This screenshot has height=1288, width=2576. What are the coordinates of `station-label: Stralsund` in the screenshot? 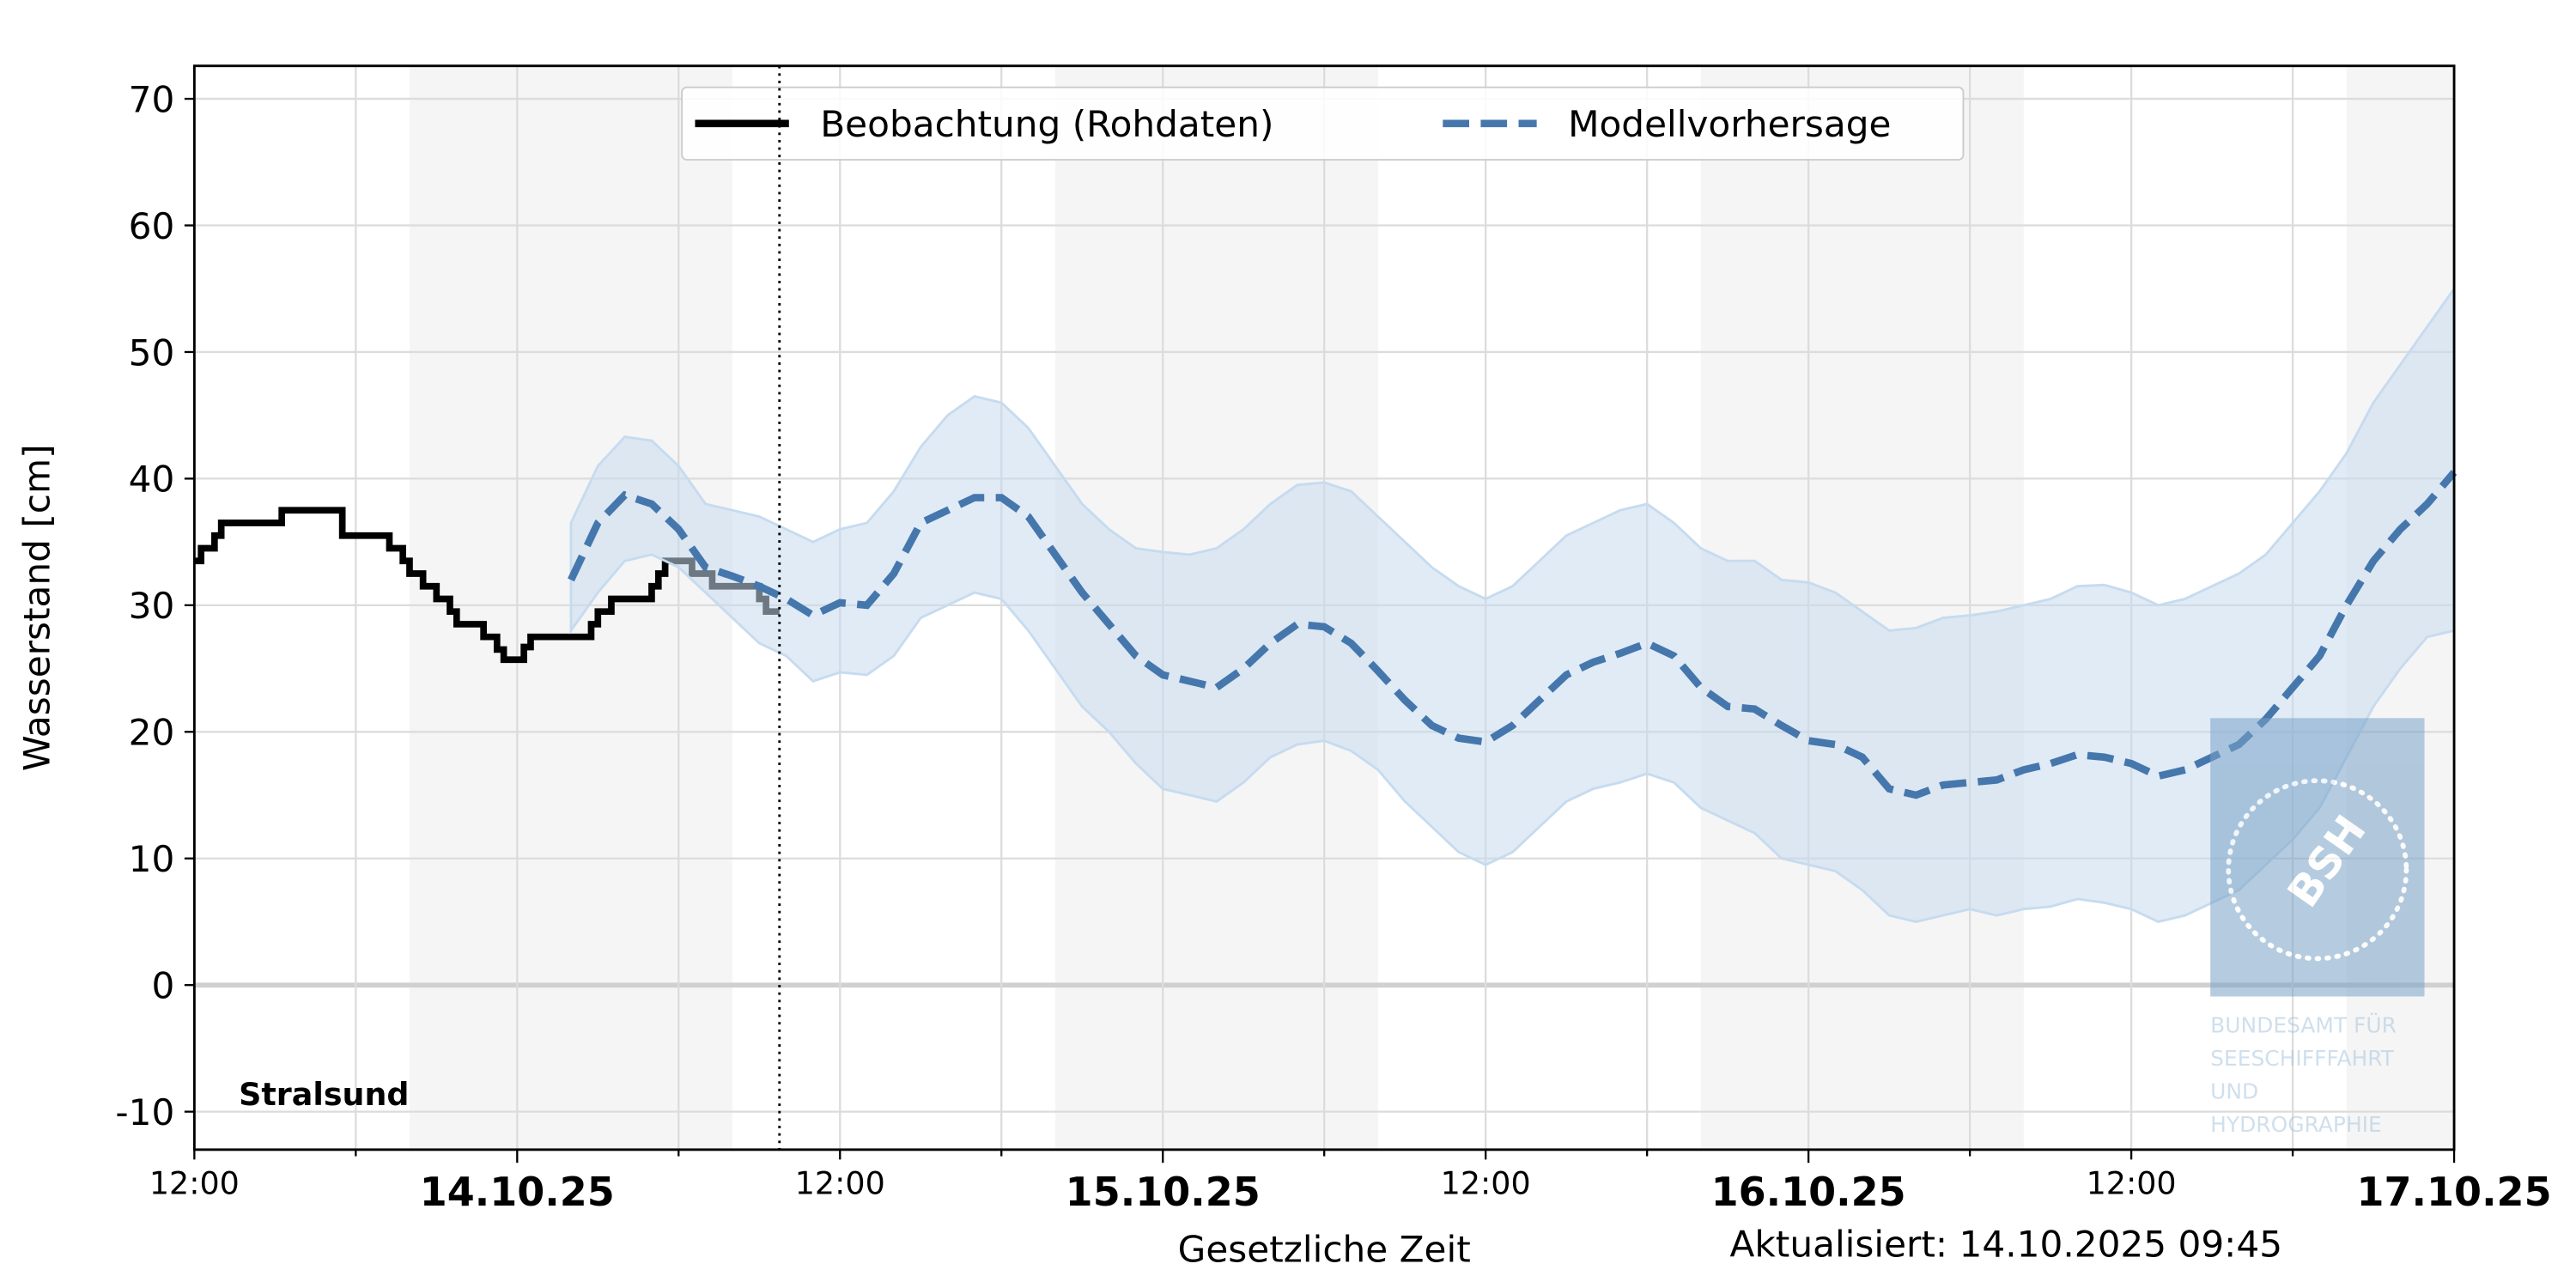 It's located at (324, 1094).